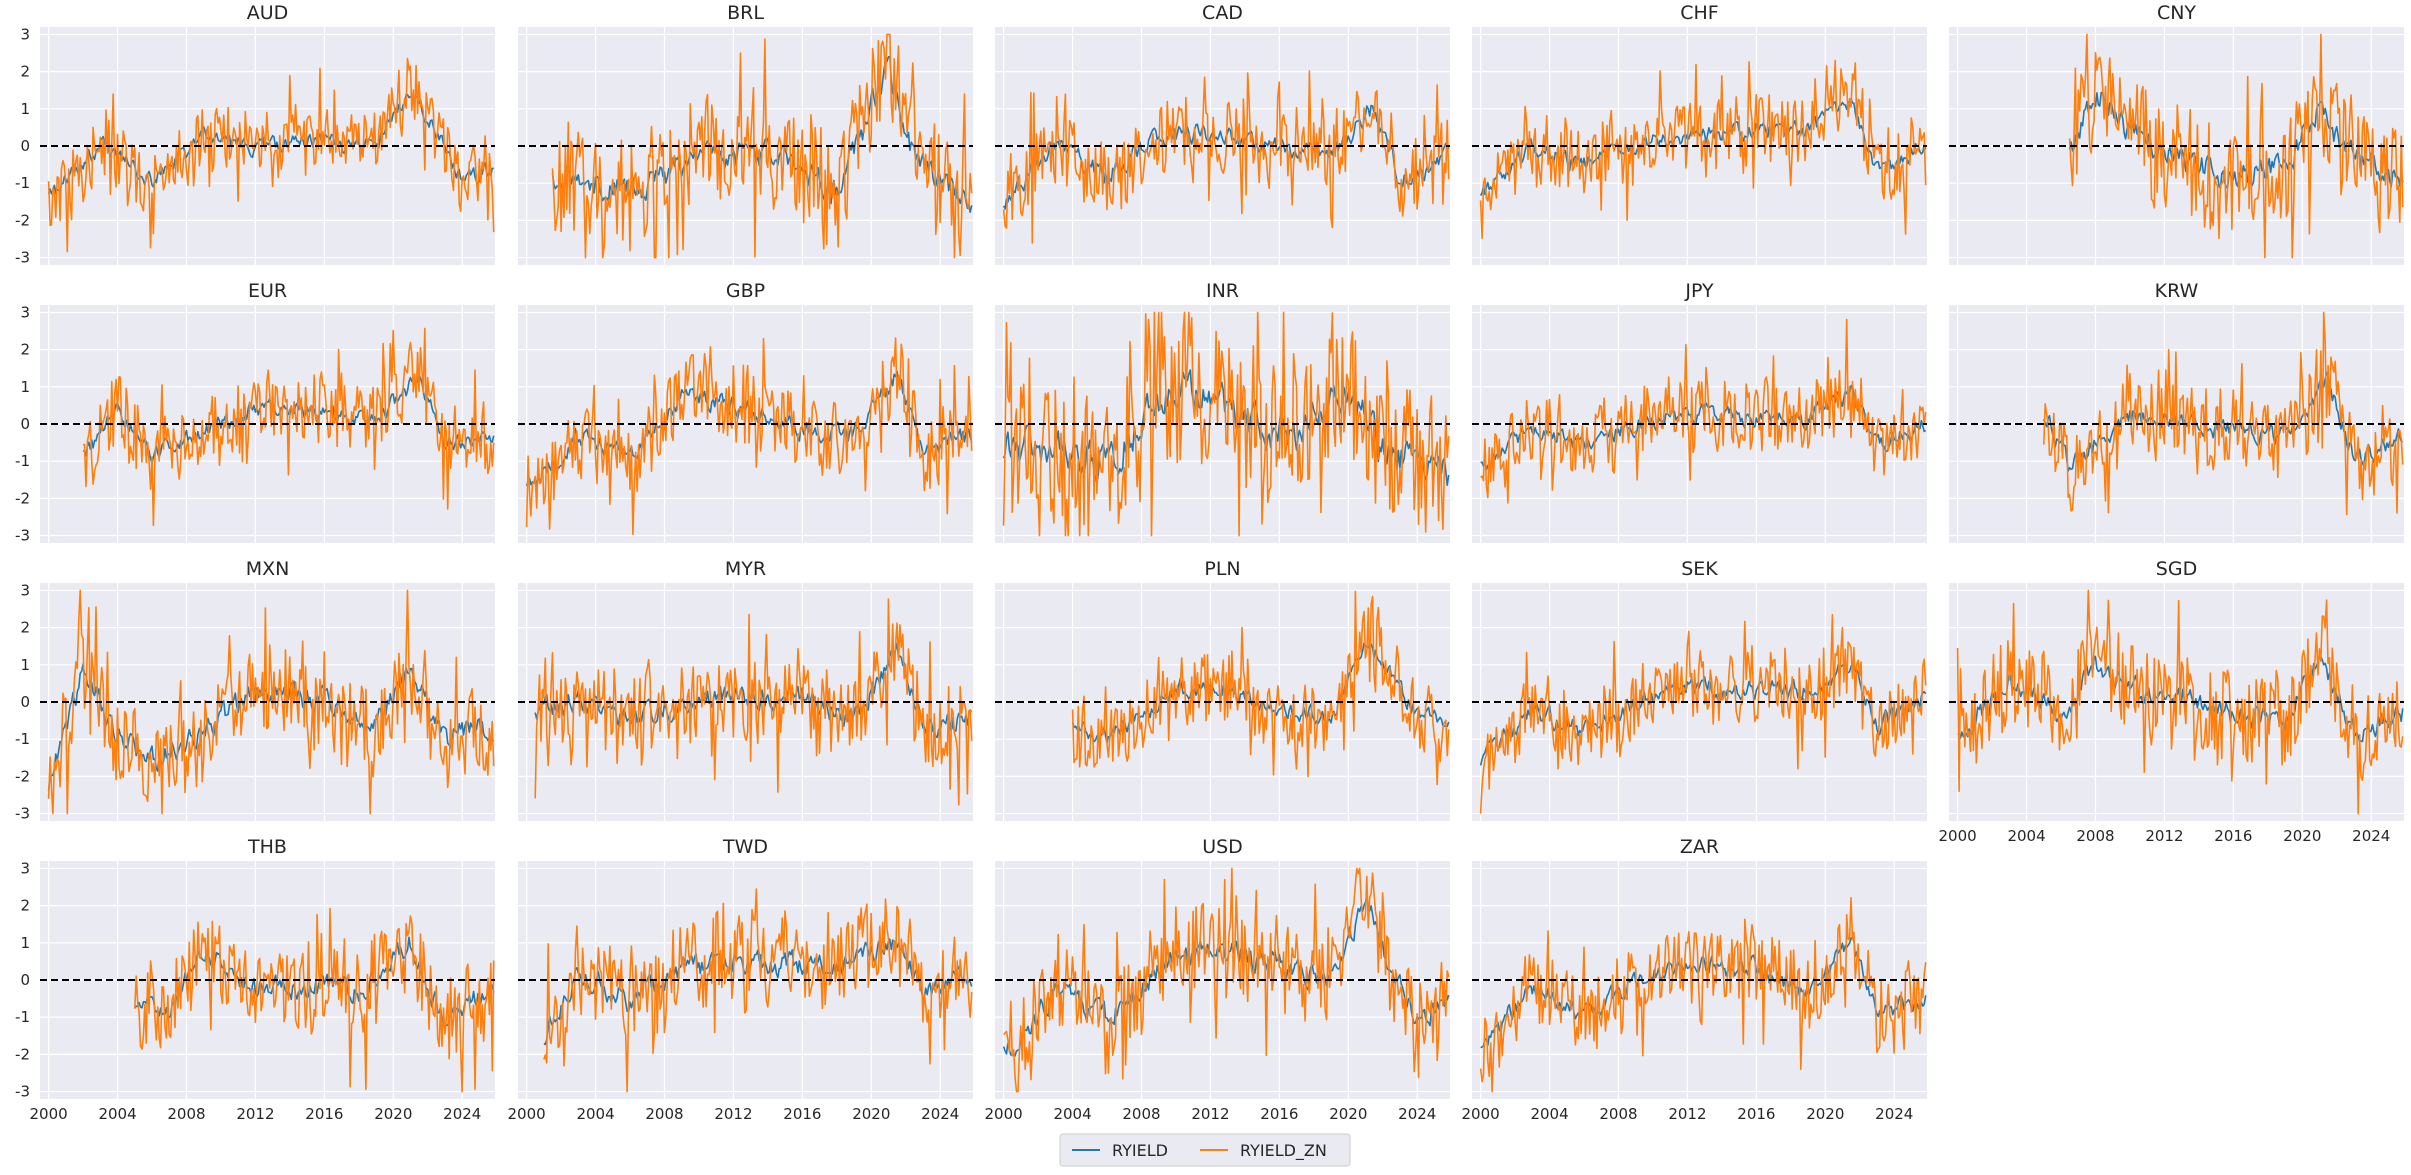 The image size is (2411, 1175). What do you see at coordinates (1222, 291) in the screenshot?
I see `panel-title: INR` at bounding box center [1222, 291].